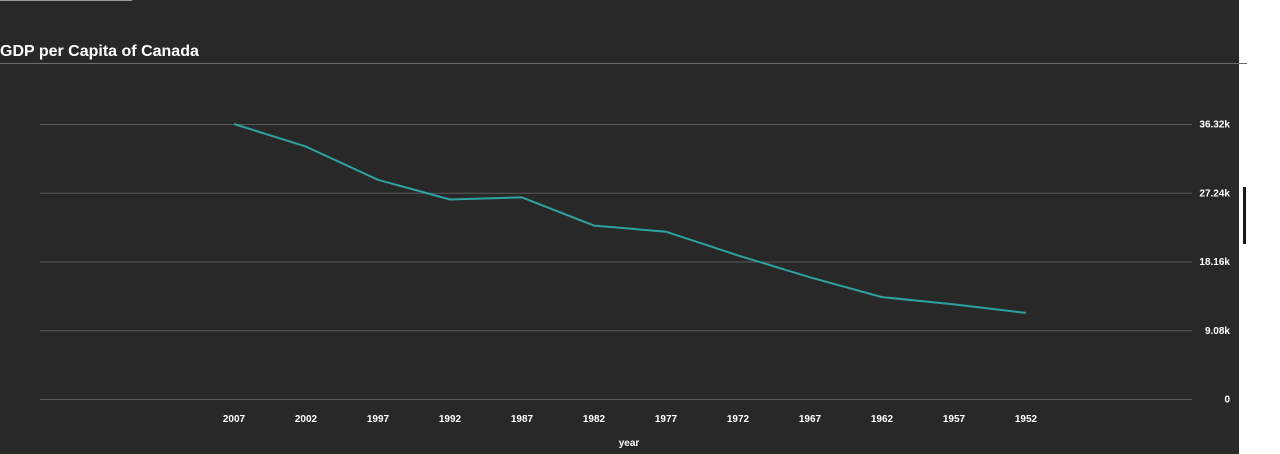  What do you see at coordinates (1244, 215) in the screenshot?
I see `scrollbar-thumb` at bounding box center [1244, 215].